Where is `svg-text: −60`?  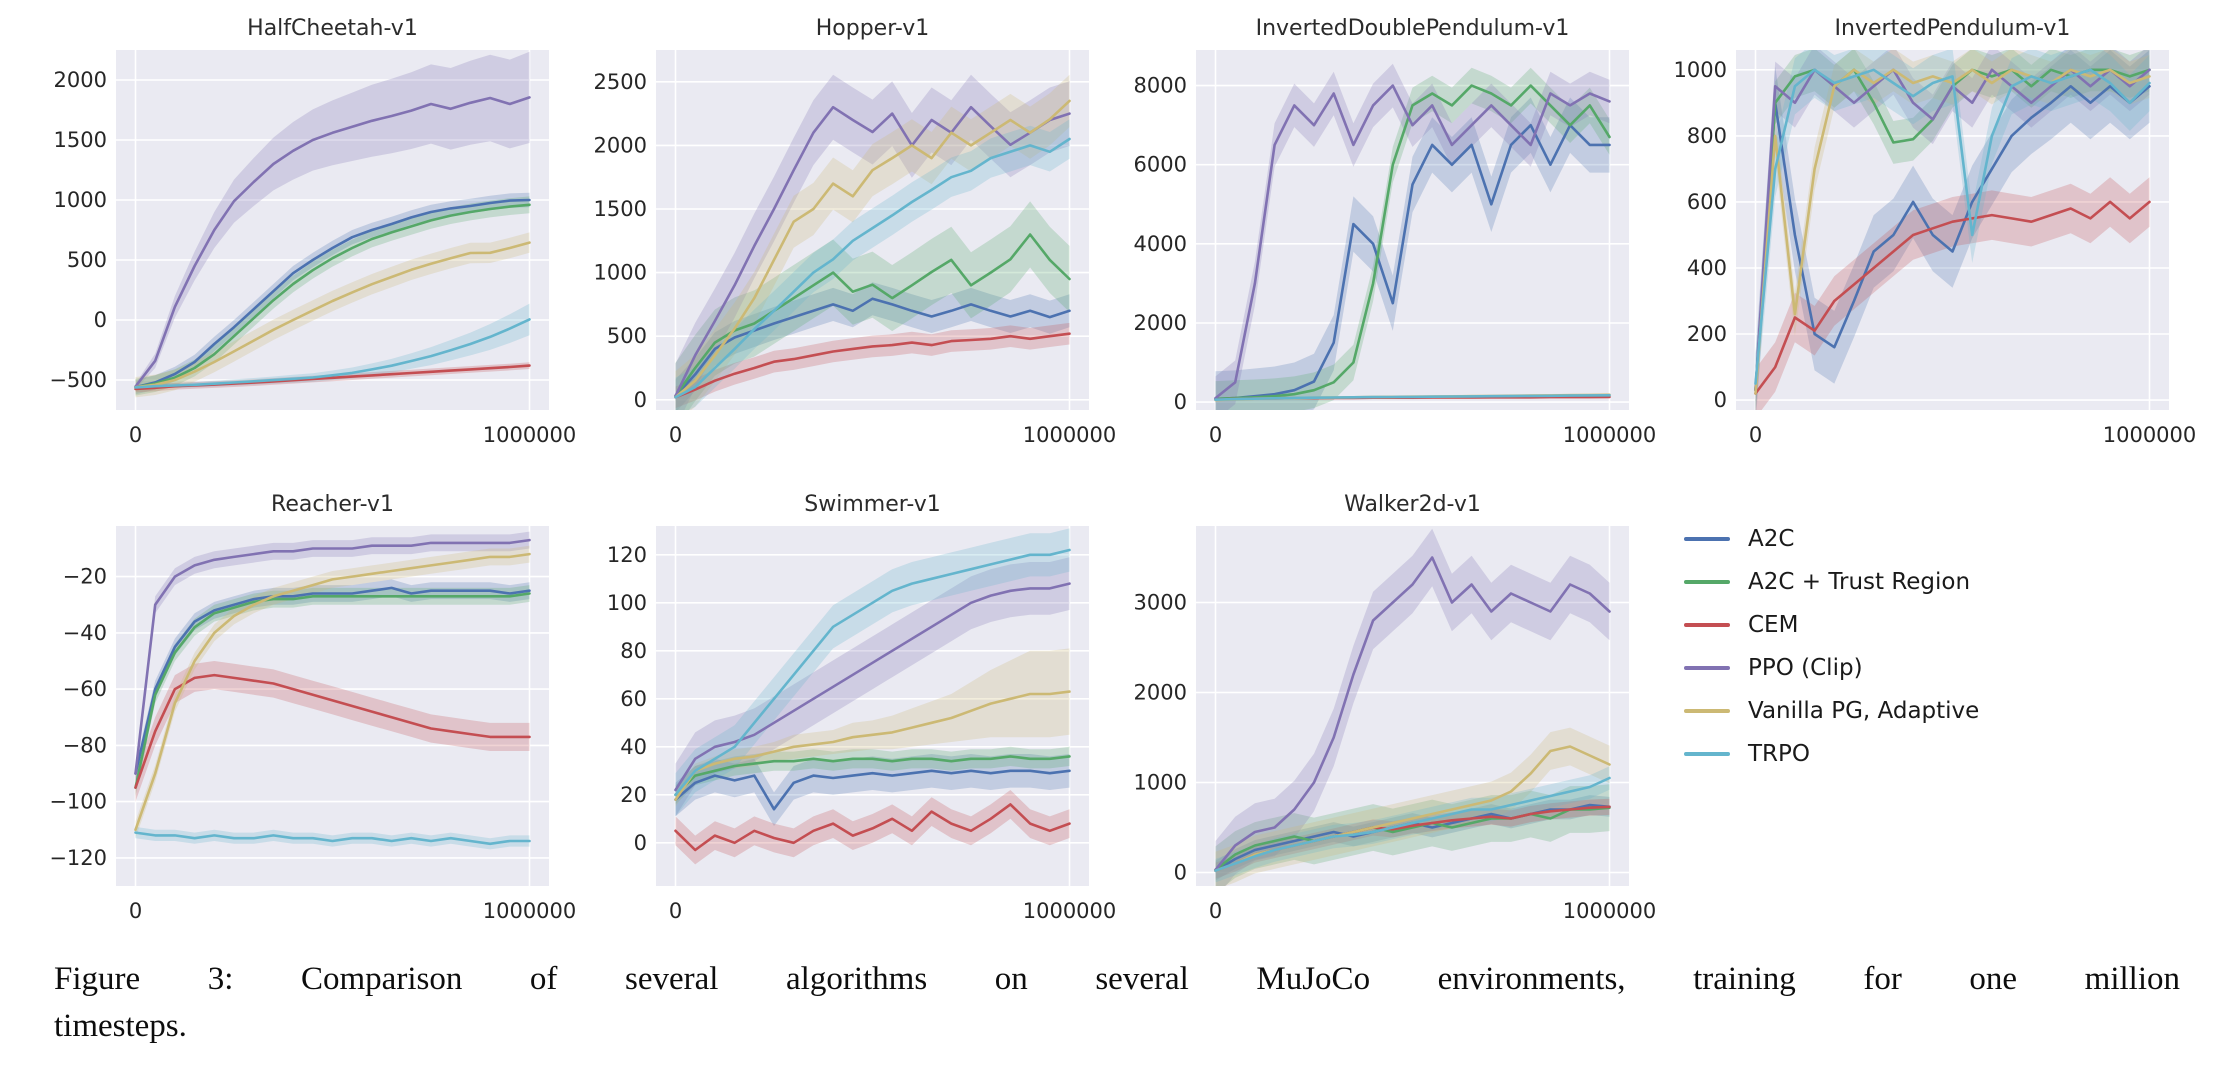
svg-text: −60 is located at coordinates (85, 689).